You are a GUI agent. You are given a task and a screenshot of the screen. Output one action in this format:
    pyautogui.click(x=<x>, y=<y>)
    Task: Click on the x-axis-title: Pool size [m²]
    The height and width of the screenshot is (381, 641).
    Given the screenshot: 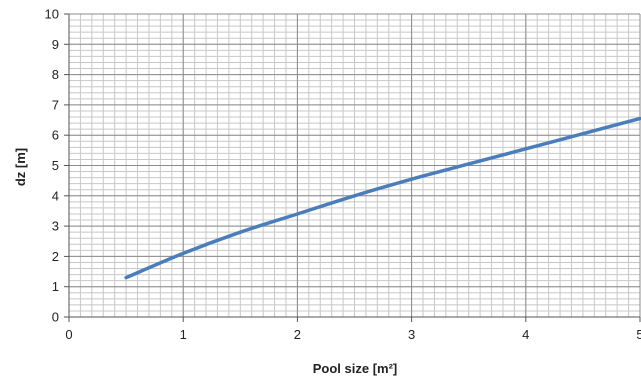 What is the action you would take?
    pyautogui.click(x=355, y=368)
    